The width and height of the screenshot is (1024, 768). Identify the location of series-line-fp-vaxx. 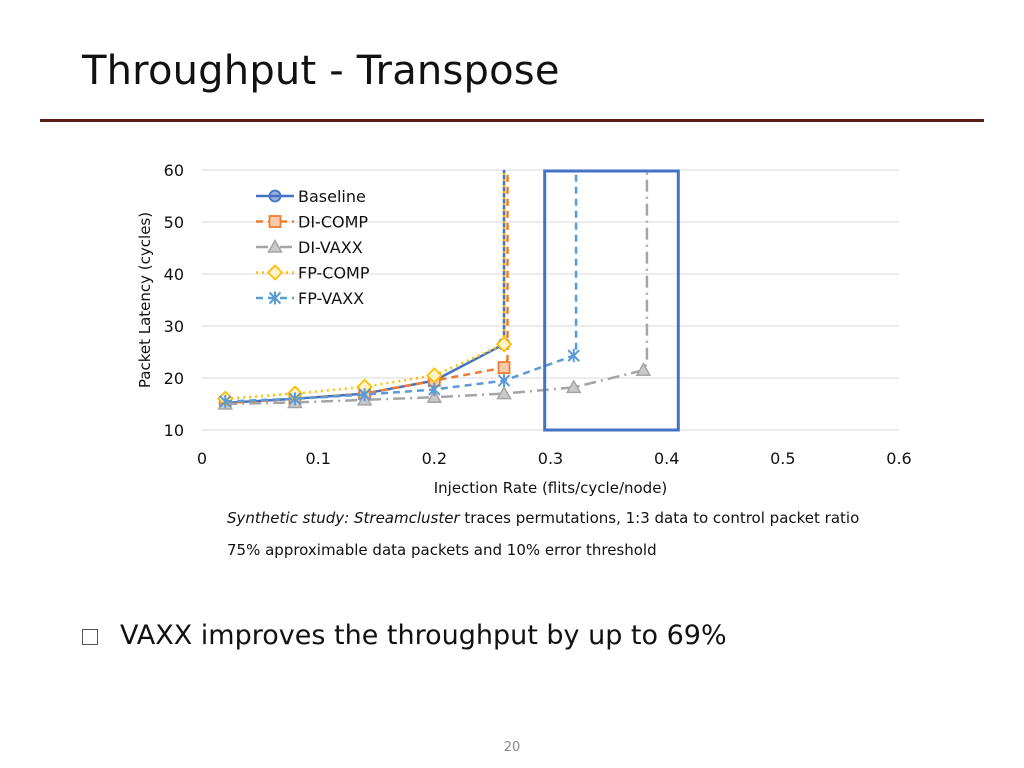
(401, 286).